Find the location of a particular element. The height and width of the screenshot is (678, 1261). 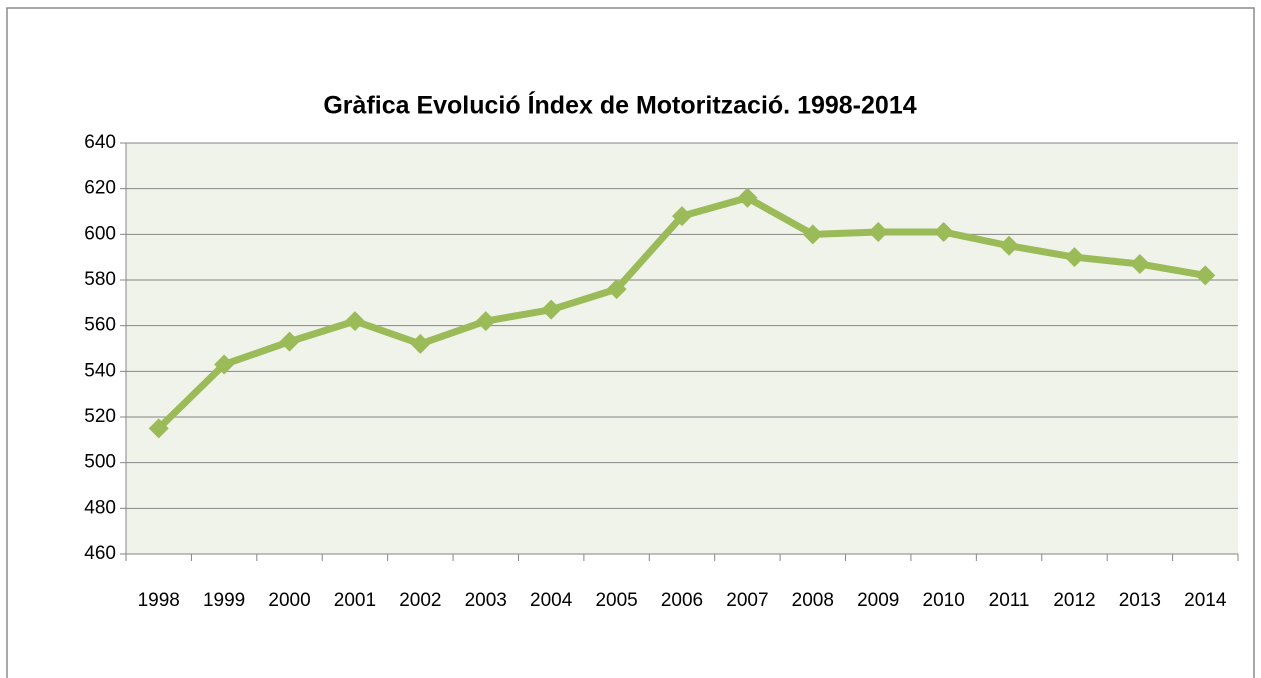

y-tick-label: 480 is located at coordinates (100, 507).